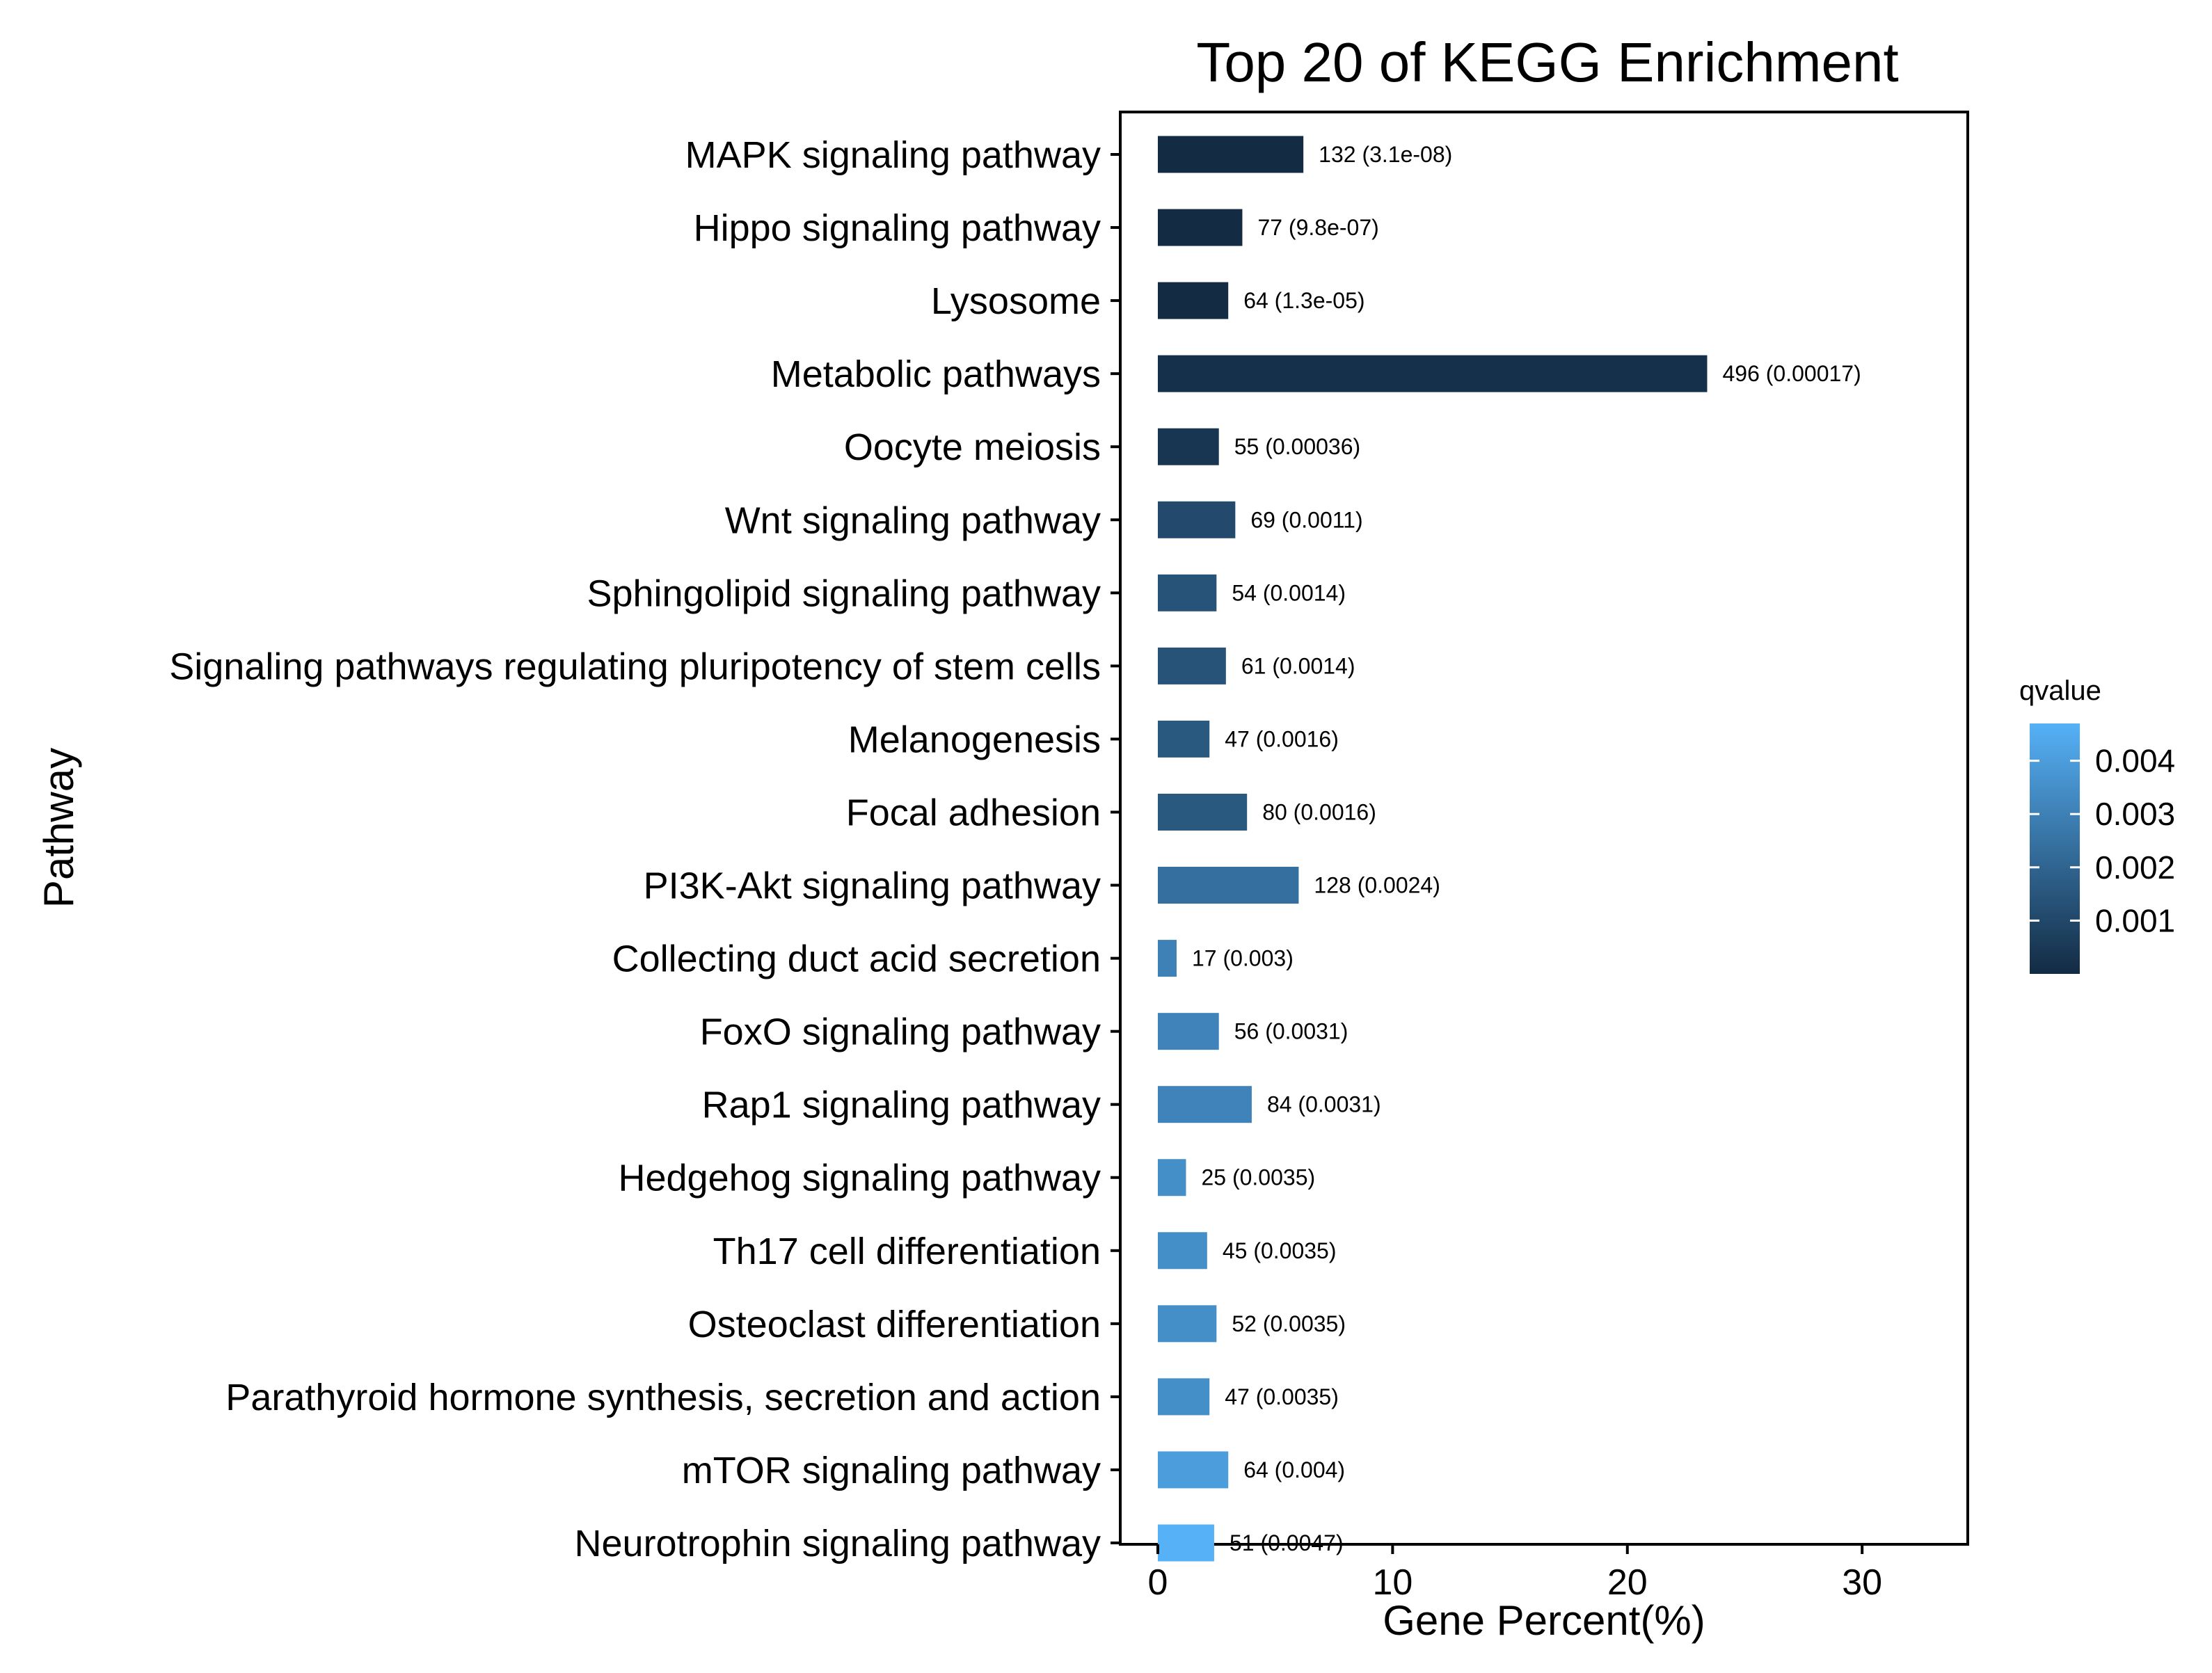 The image size is (2212, 1673). Describe the element at coordinates (1289, 592) in the screenshot. I see `bar-data-label: 54 (0.0014)` at that location.